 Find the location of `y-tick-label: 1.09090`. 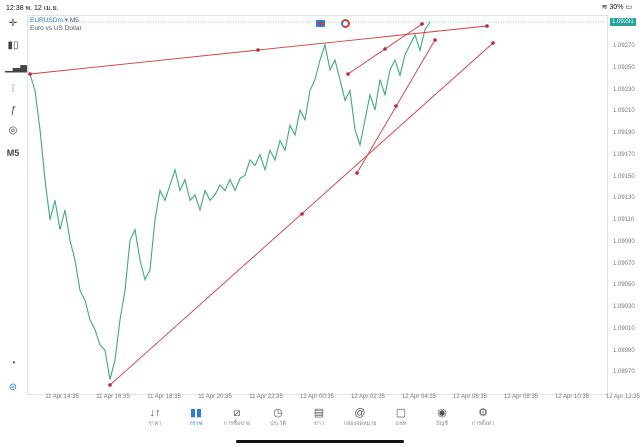

y-tick-label: 1.09090 is located at coordinates (624, 241).